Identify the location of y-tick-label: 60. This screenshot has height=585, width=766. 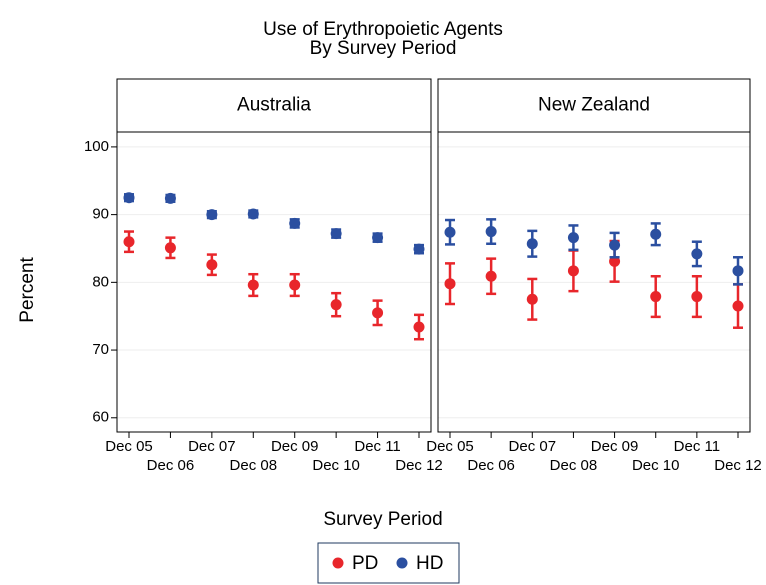
(100, 417).